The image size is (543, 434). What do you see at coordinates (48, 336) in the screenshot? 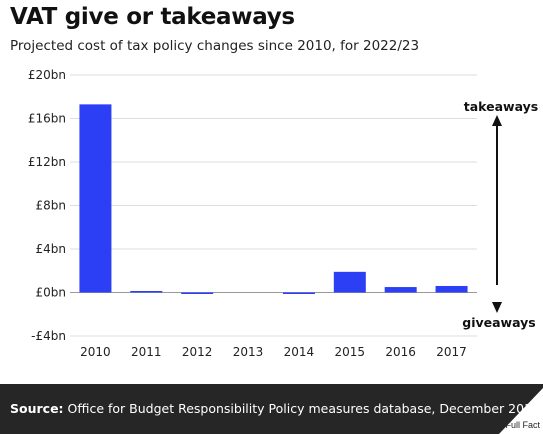
I see `y-tick-label: -£4bn` at bounding box center [48, 336].